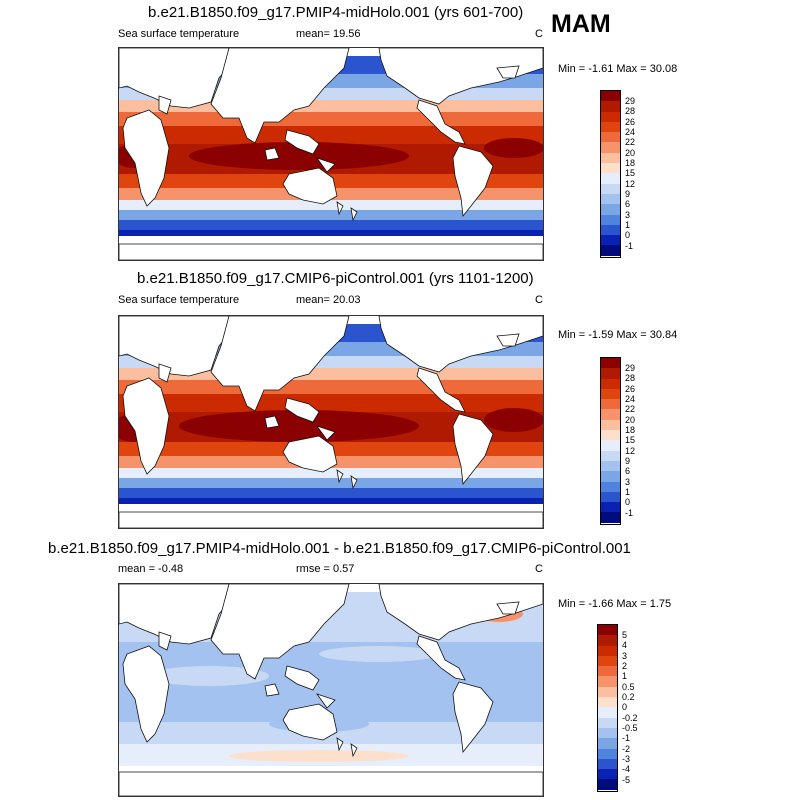 This screenshot has width=800, height=800. Describe the element at coordinates (625, 635) in the screenshot. I see `colorbar-3-tick: 5` at that location.